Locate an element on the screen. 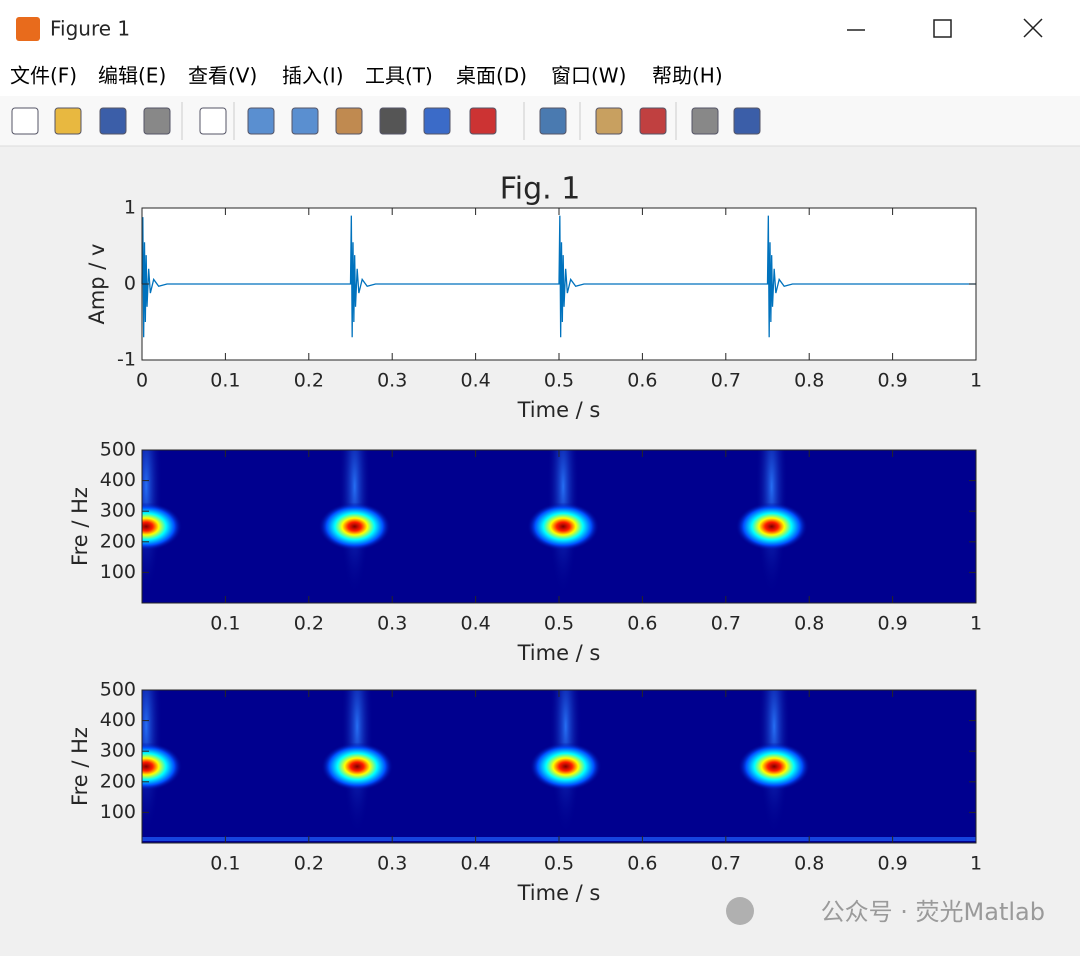  y-tick-label: 0 is located at coordinates (130, 284).